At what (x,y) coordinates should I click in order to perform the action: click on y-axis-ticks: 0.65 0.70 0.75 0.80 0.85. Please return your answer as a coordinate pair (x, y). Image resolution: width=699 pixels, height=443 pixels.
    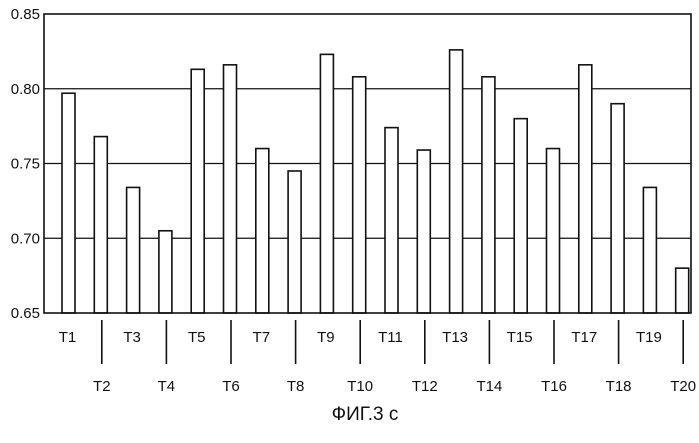
    Looking at the image, I should click on (25, 164).